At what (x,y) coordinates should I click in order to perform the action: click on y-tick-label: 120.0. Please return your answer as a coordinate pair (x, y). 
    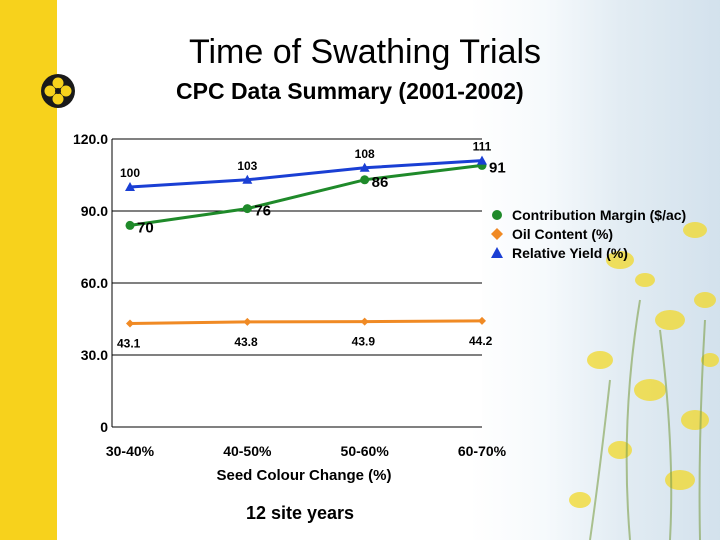
    Looking at the image, I should click on (90, 139).